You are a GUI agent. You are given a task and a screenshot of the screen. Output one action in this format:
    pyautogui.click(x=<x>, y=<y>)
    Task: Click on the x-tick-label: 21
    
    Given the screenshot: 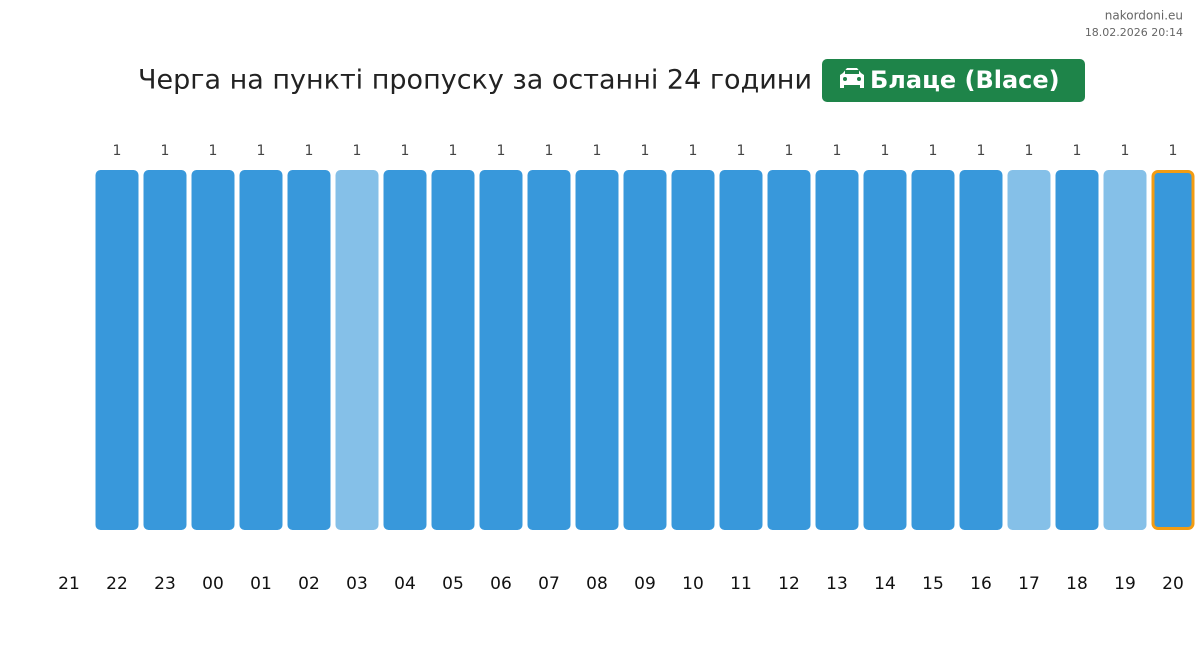 What is the action you would take?
    pyautogui.click(x=69, y=584)
    